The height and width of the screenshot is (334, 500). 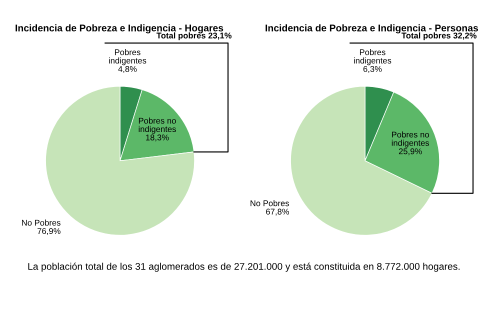 I want to click on chart-title: Incidencia de Pobreza e Indigencia - Hogares, so click(x=120, y=29).